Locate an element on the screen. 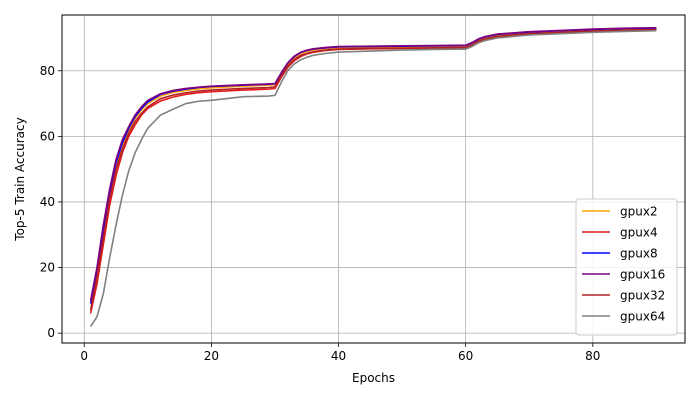 This screenshot has height=400, width=700. y-tick-label: 0 is located at coordinates (51, 333).